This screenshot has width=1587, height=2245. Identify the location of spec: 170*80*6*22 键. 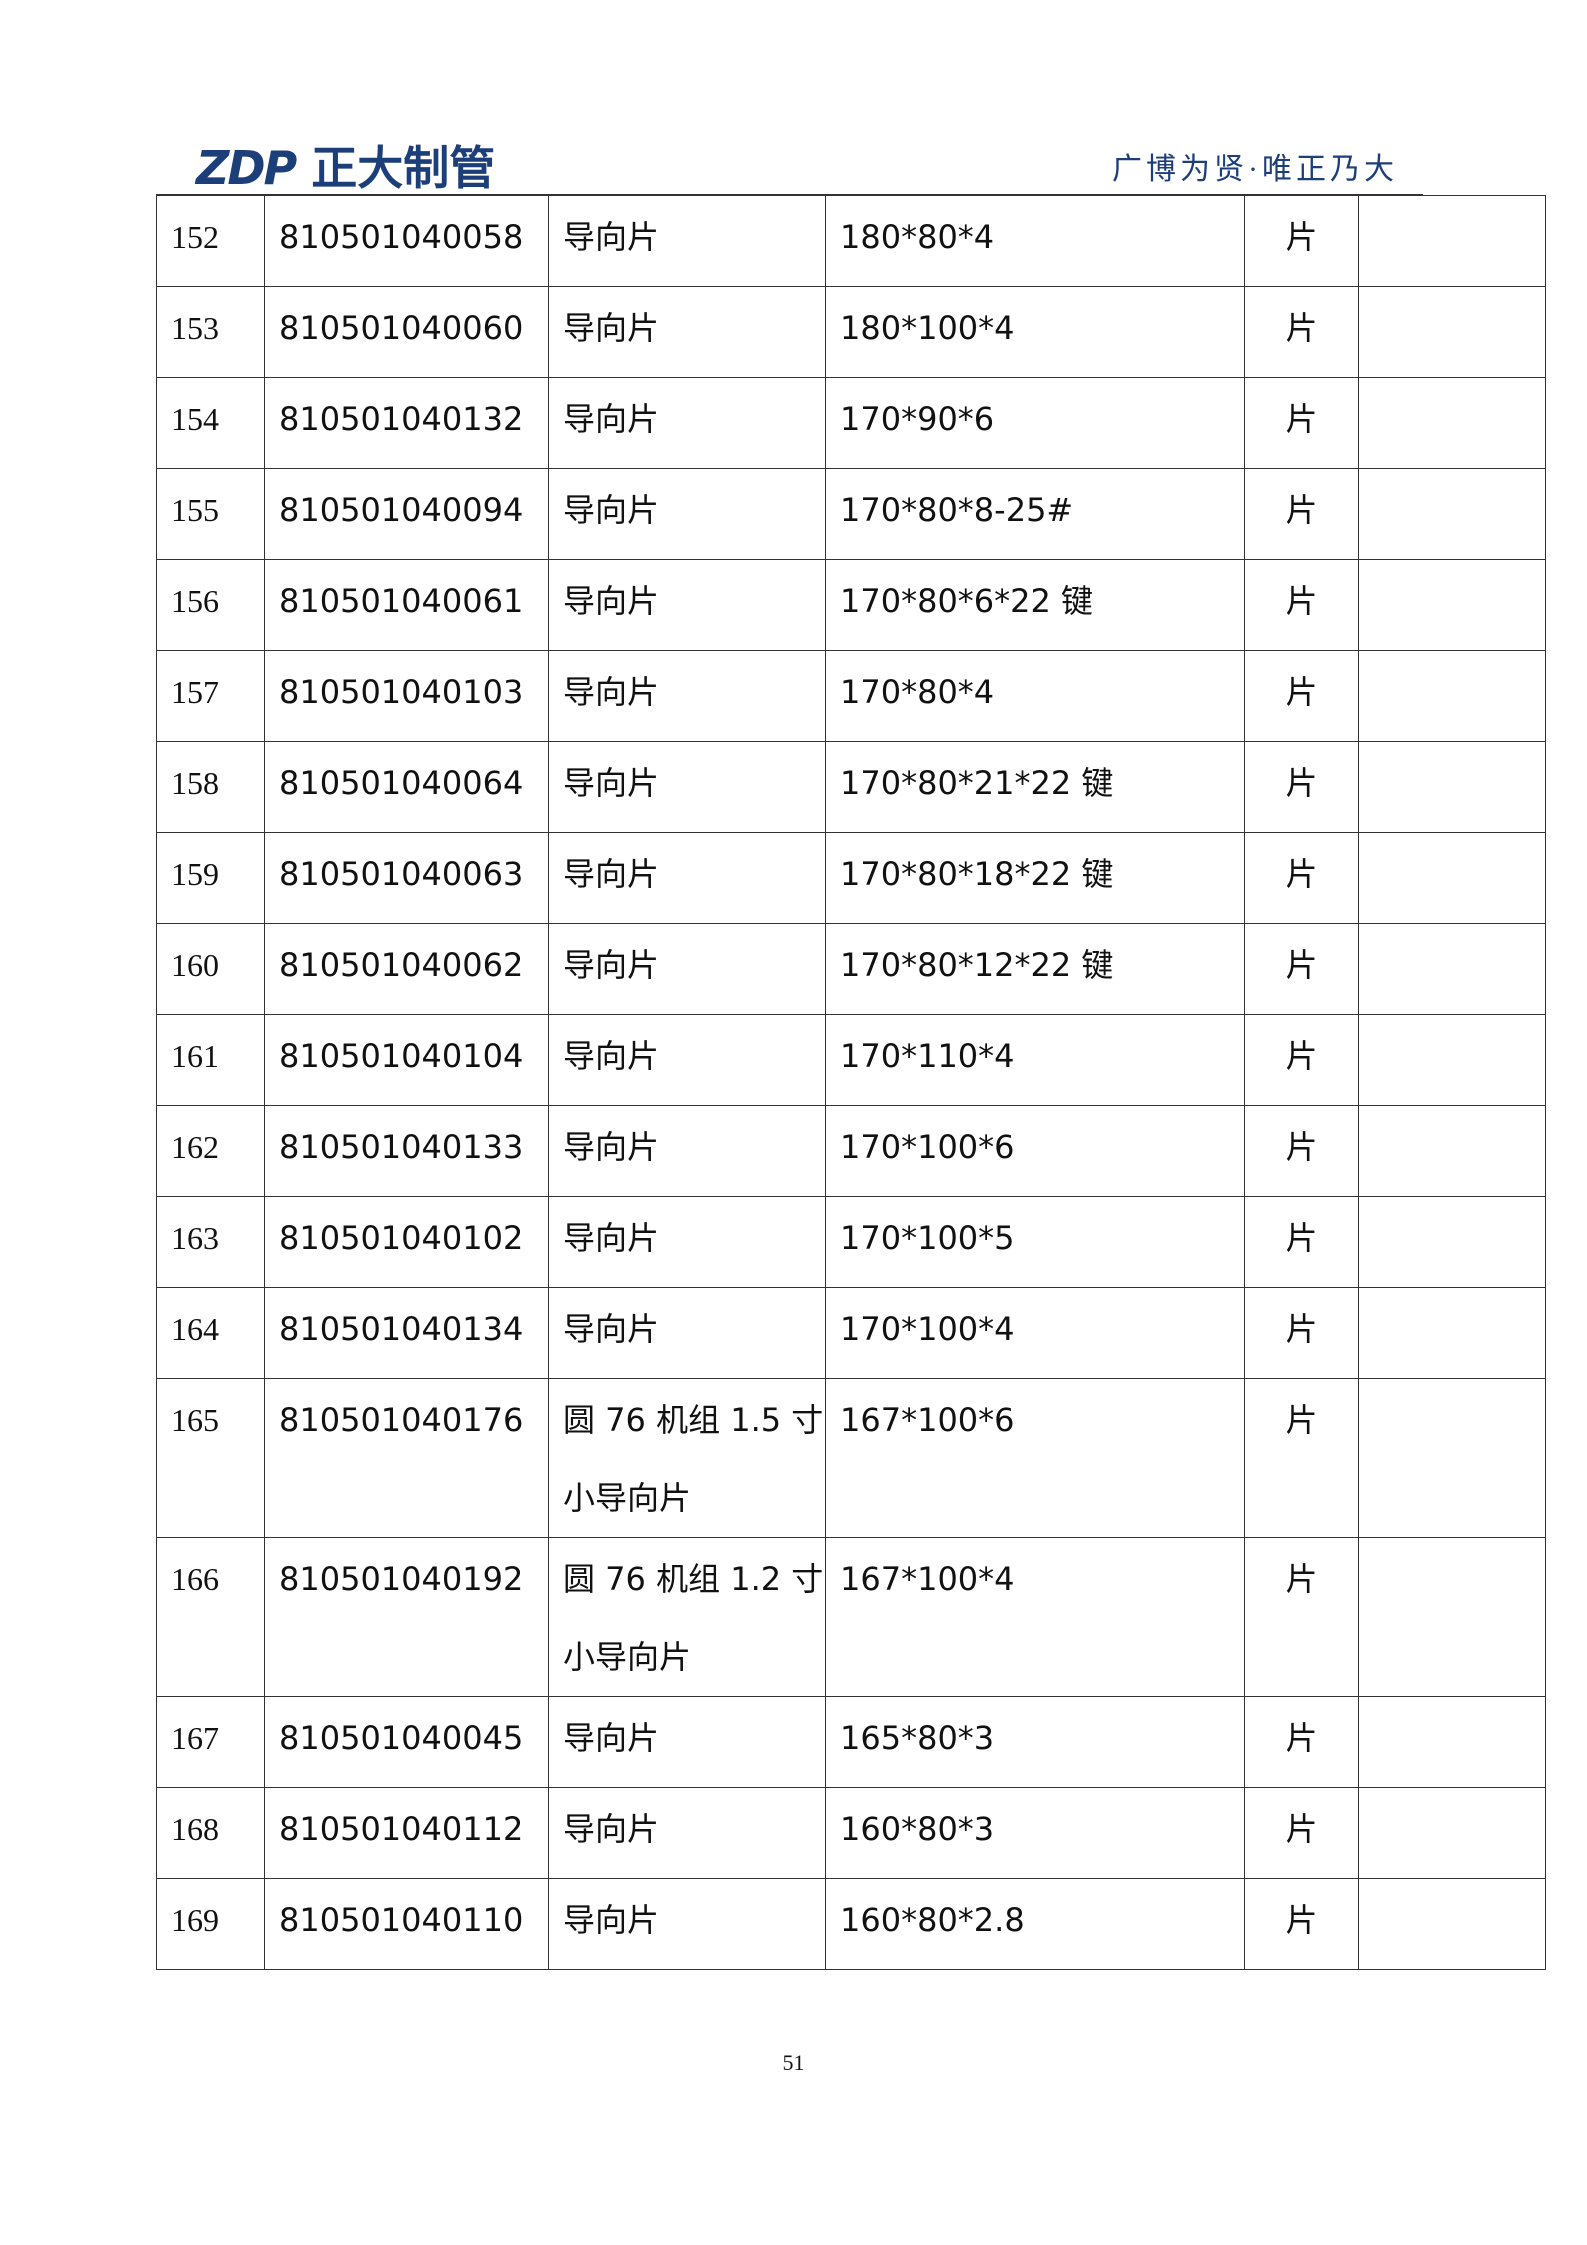
(1035, 605).